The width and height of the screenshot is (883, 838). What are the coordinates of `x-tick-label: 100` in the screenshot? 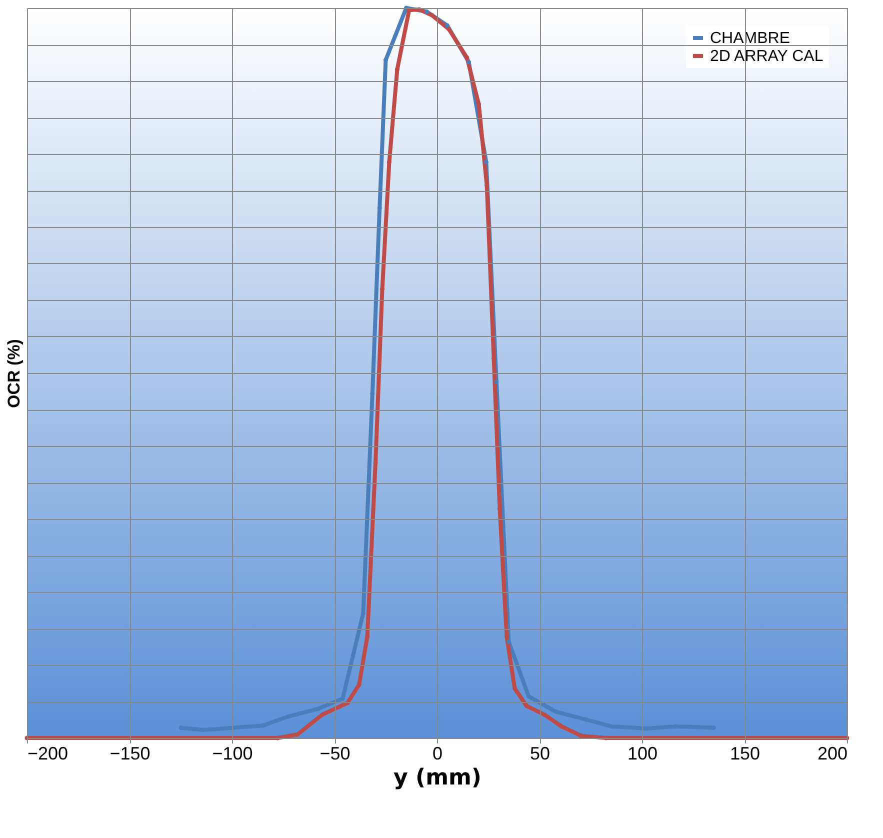 It's located at (642, 754).